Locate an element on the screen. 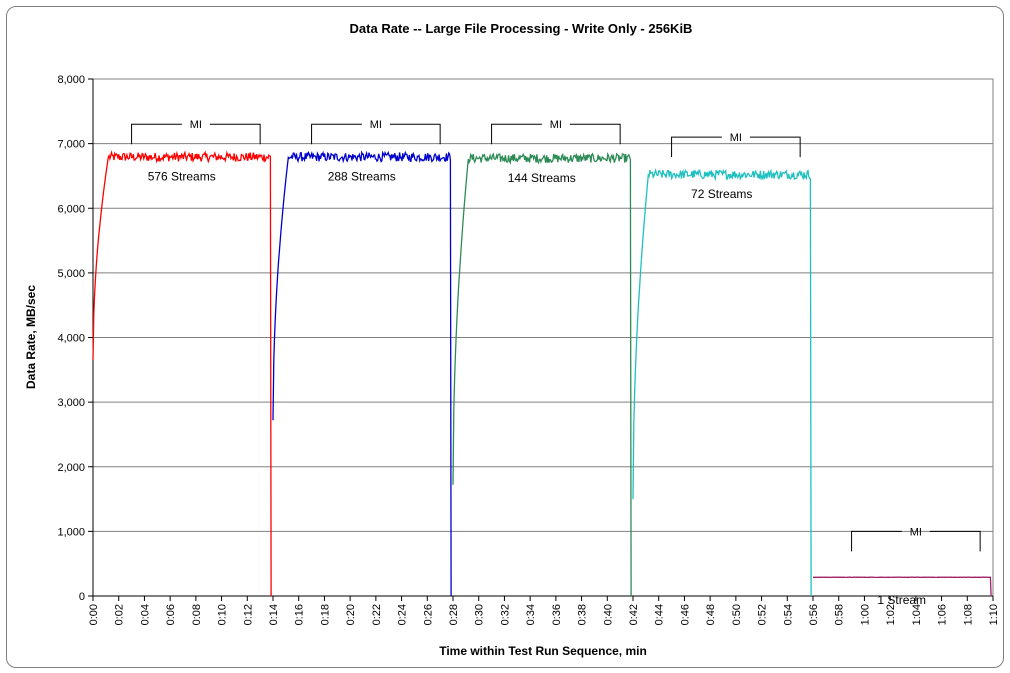 This screenshot has width=1010, height=673. x-tick-label: 0:08 is located at coordinates (197, 614).